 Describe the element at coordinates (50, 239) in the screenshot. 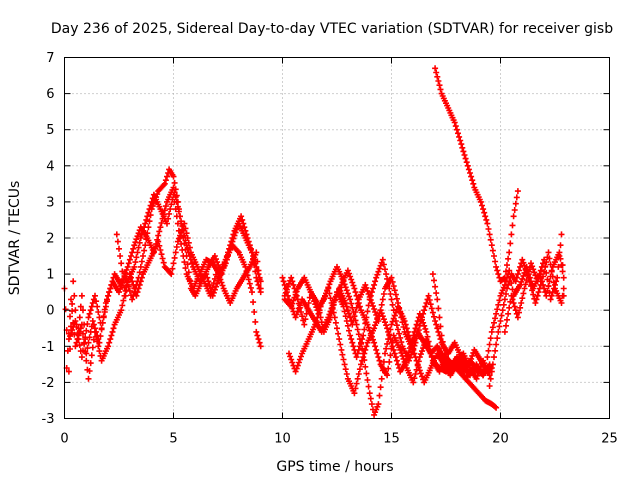

I see `y-tick-label: 2` at that location.